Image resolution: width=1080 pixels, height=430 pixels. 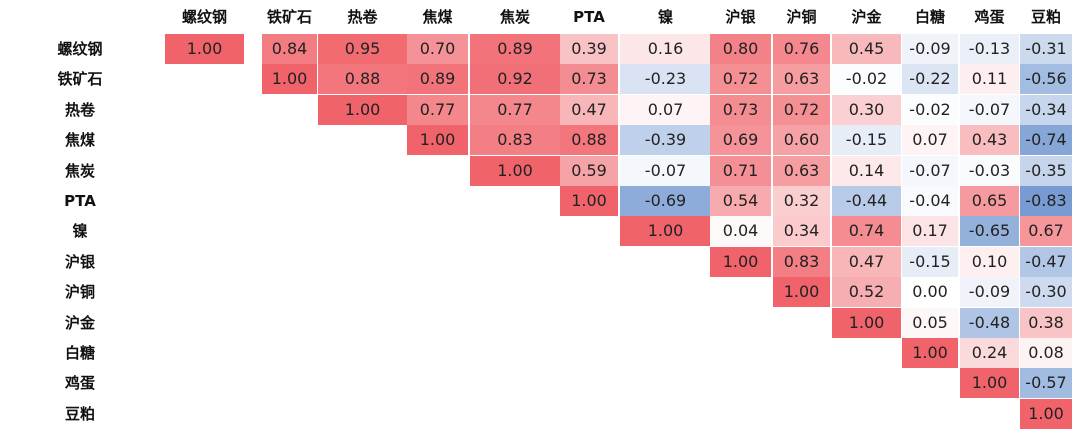 What do you see at coordinates (515, 79) in the screenshot?
I see `heatmap-cell: 0.92` at bounding box center [515, 79].